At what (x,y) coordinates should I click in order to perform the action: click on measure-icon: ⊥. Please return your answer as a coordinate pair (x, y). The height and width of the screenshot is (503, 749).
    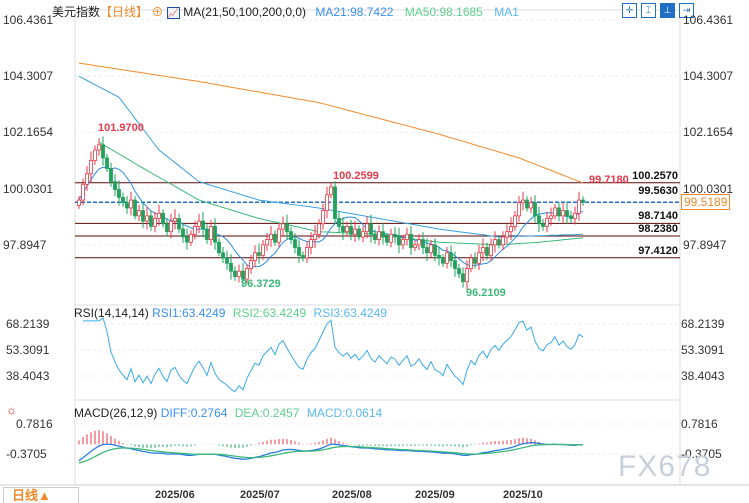
    Looking at the image, I should click on (667, 10).